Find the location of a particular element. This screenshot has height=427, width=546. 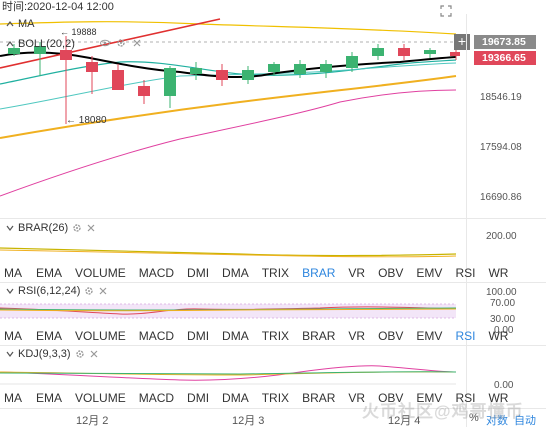

boll-label: BOLL(20,2) is located at coordinates (46, 44).